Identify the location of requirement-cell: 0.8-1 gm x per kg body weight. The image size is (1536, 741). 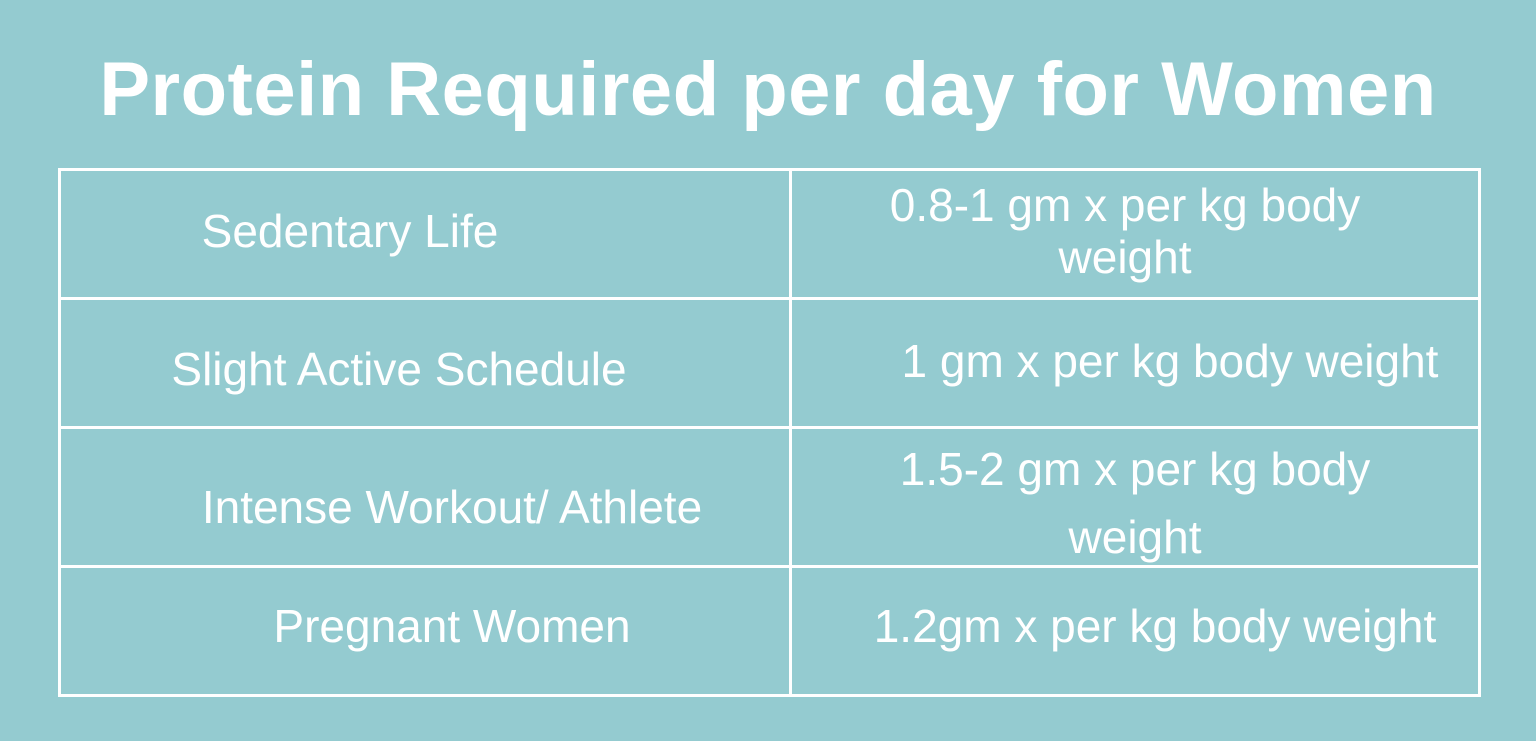
(1135, 234).